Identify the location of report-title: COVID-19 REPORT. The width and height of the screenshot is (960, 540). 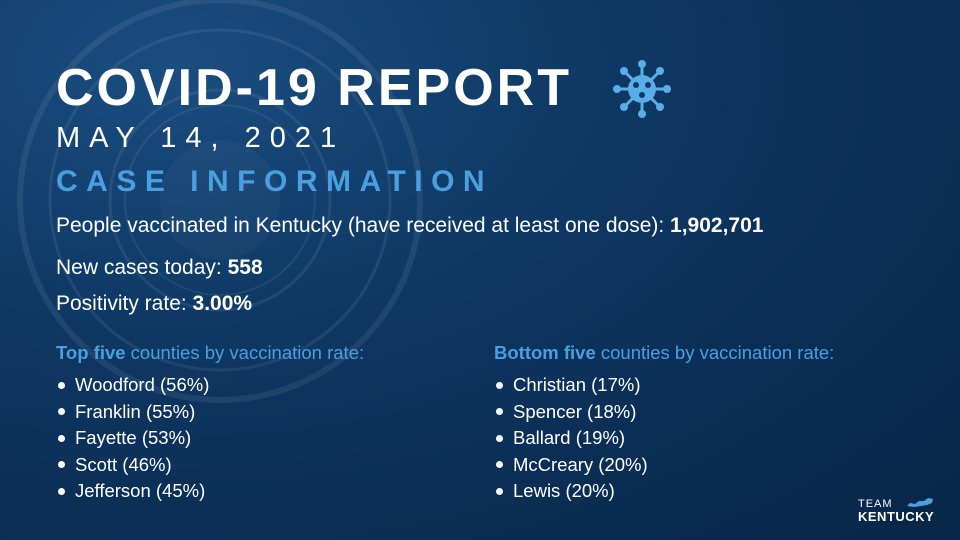
(314, 88).